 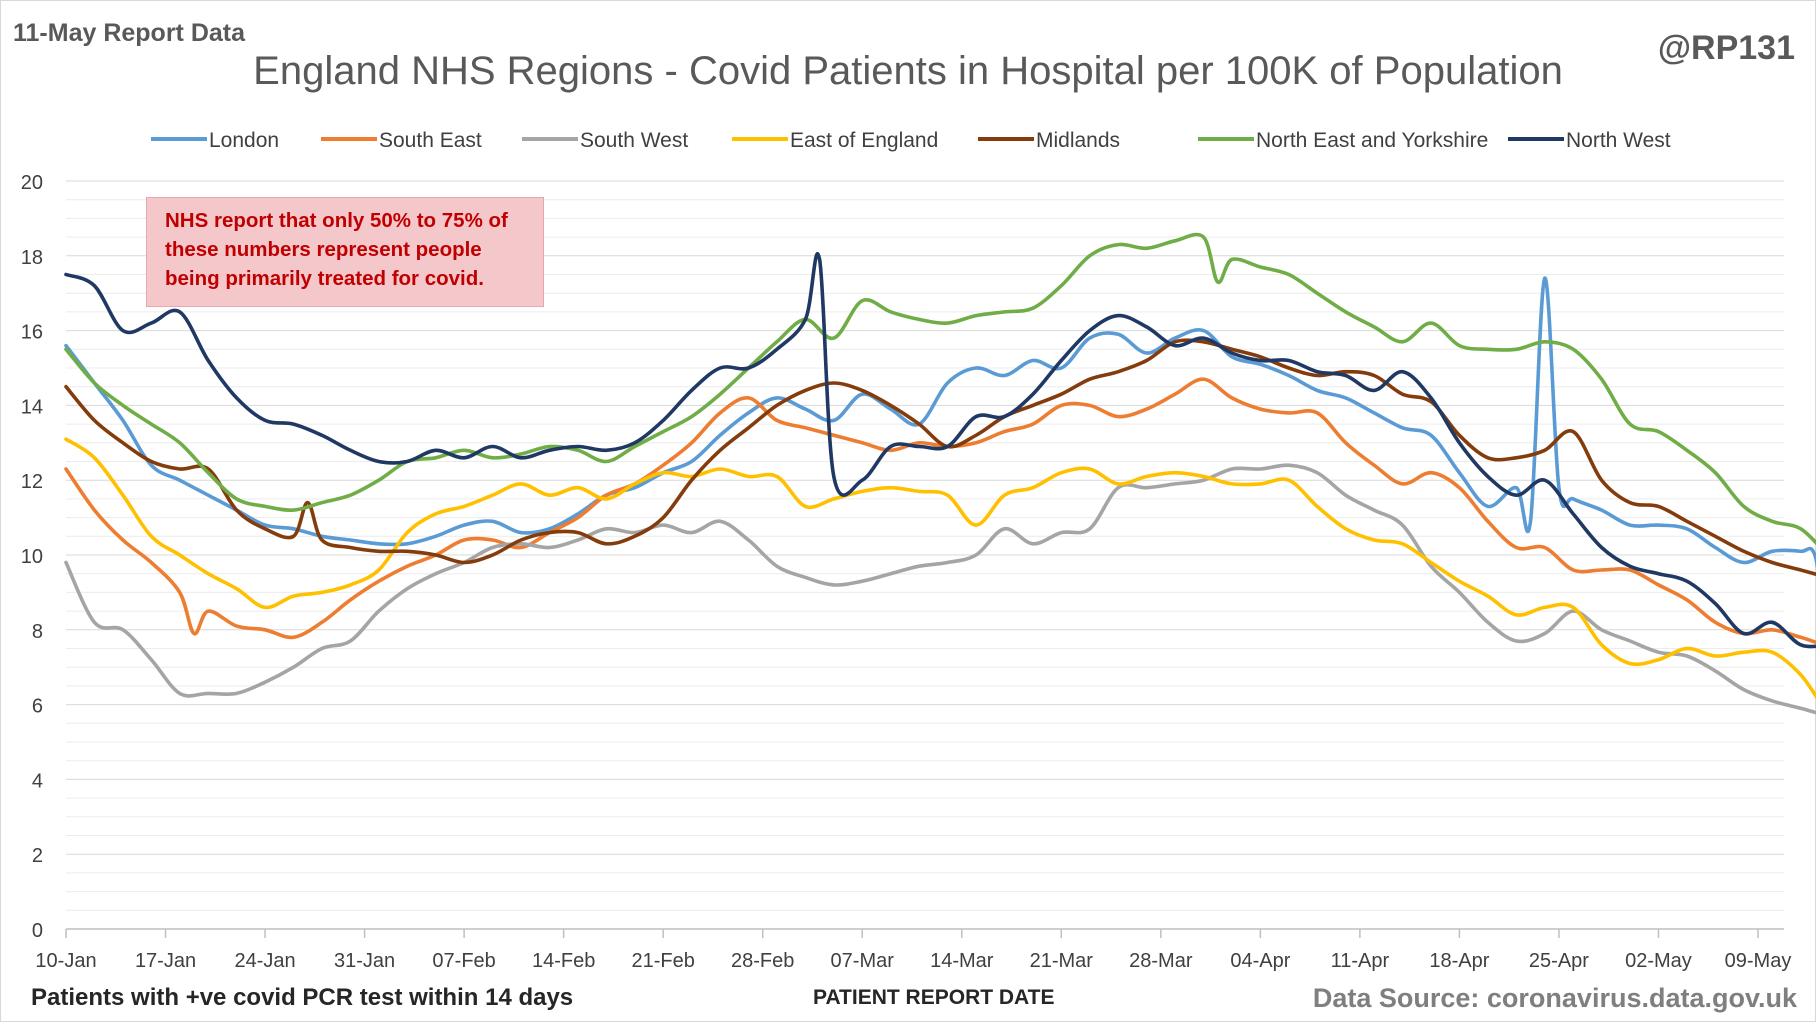 What do you see at coordinates (1062, 961) in the screenshot?
I see `x-tick-label: 21-Mar` at bounding box center [1062, 961].